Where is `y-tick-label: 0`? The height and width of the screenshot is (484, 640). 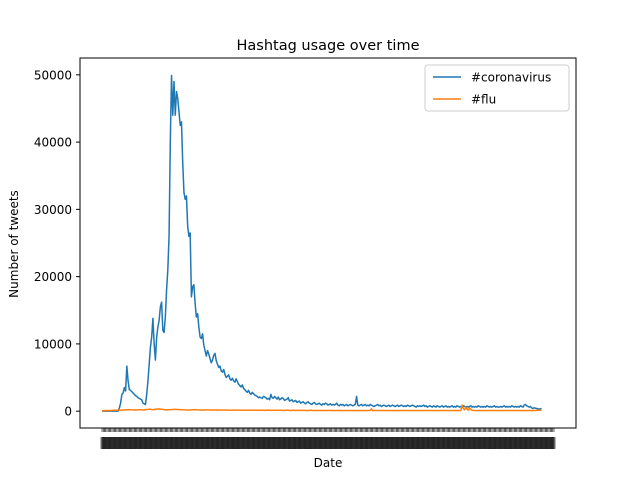
y-tick-label: 0 is located at coordinates (68, 412).